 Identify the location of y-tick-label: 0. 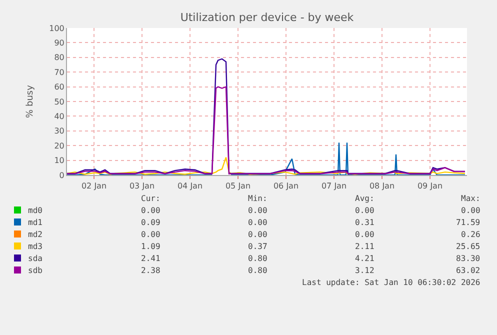
(61, 175).